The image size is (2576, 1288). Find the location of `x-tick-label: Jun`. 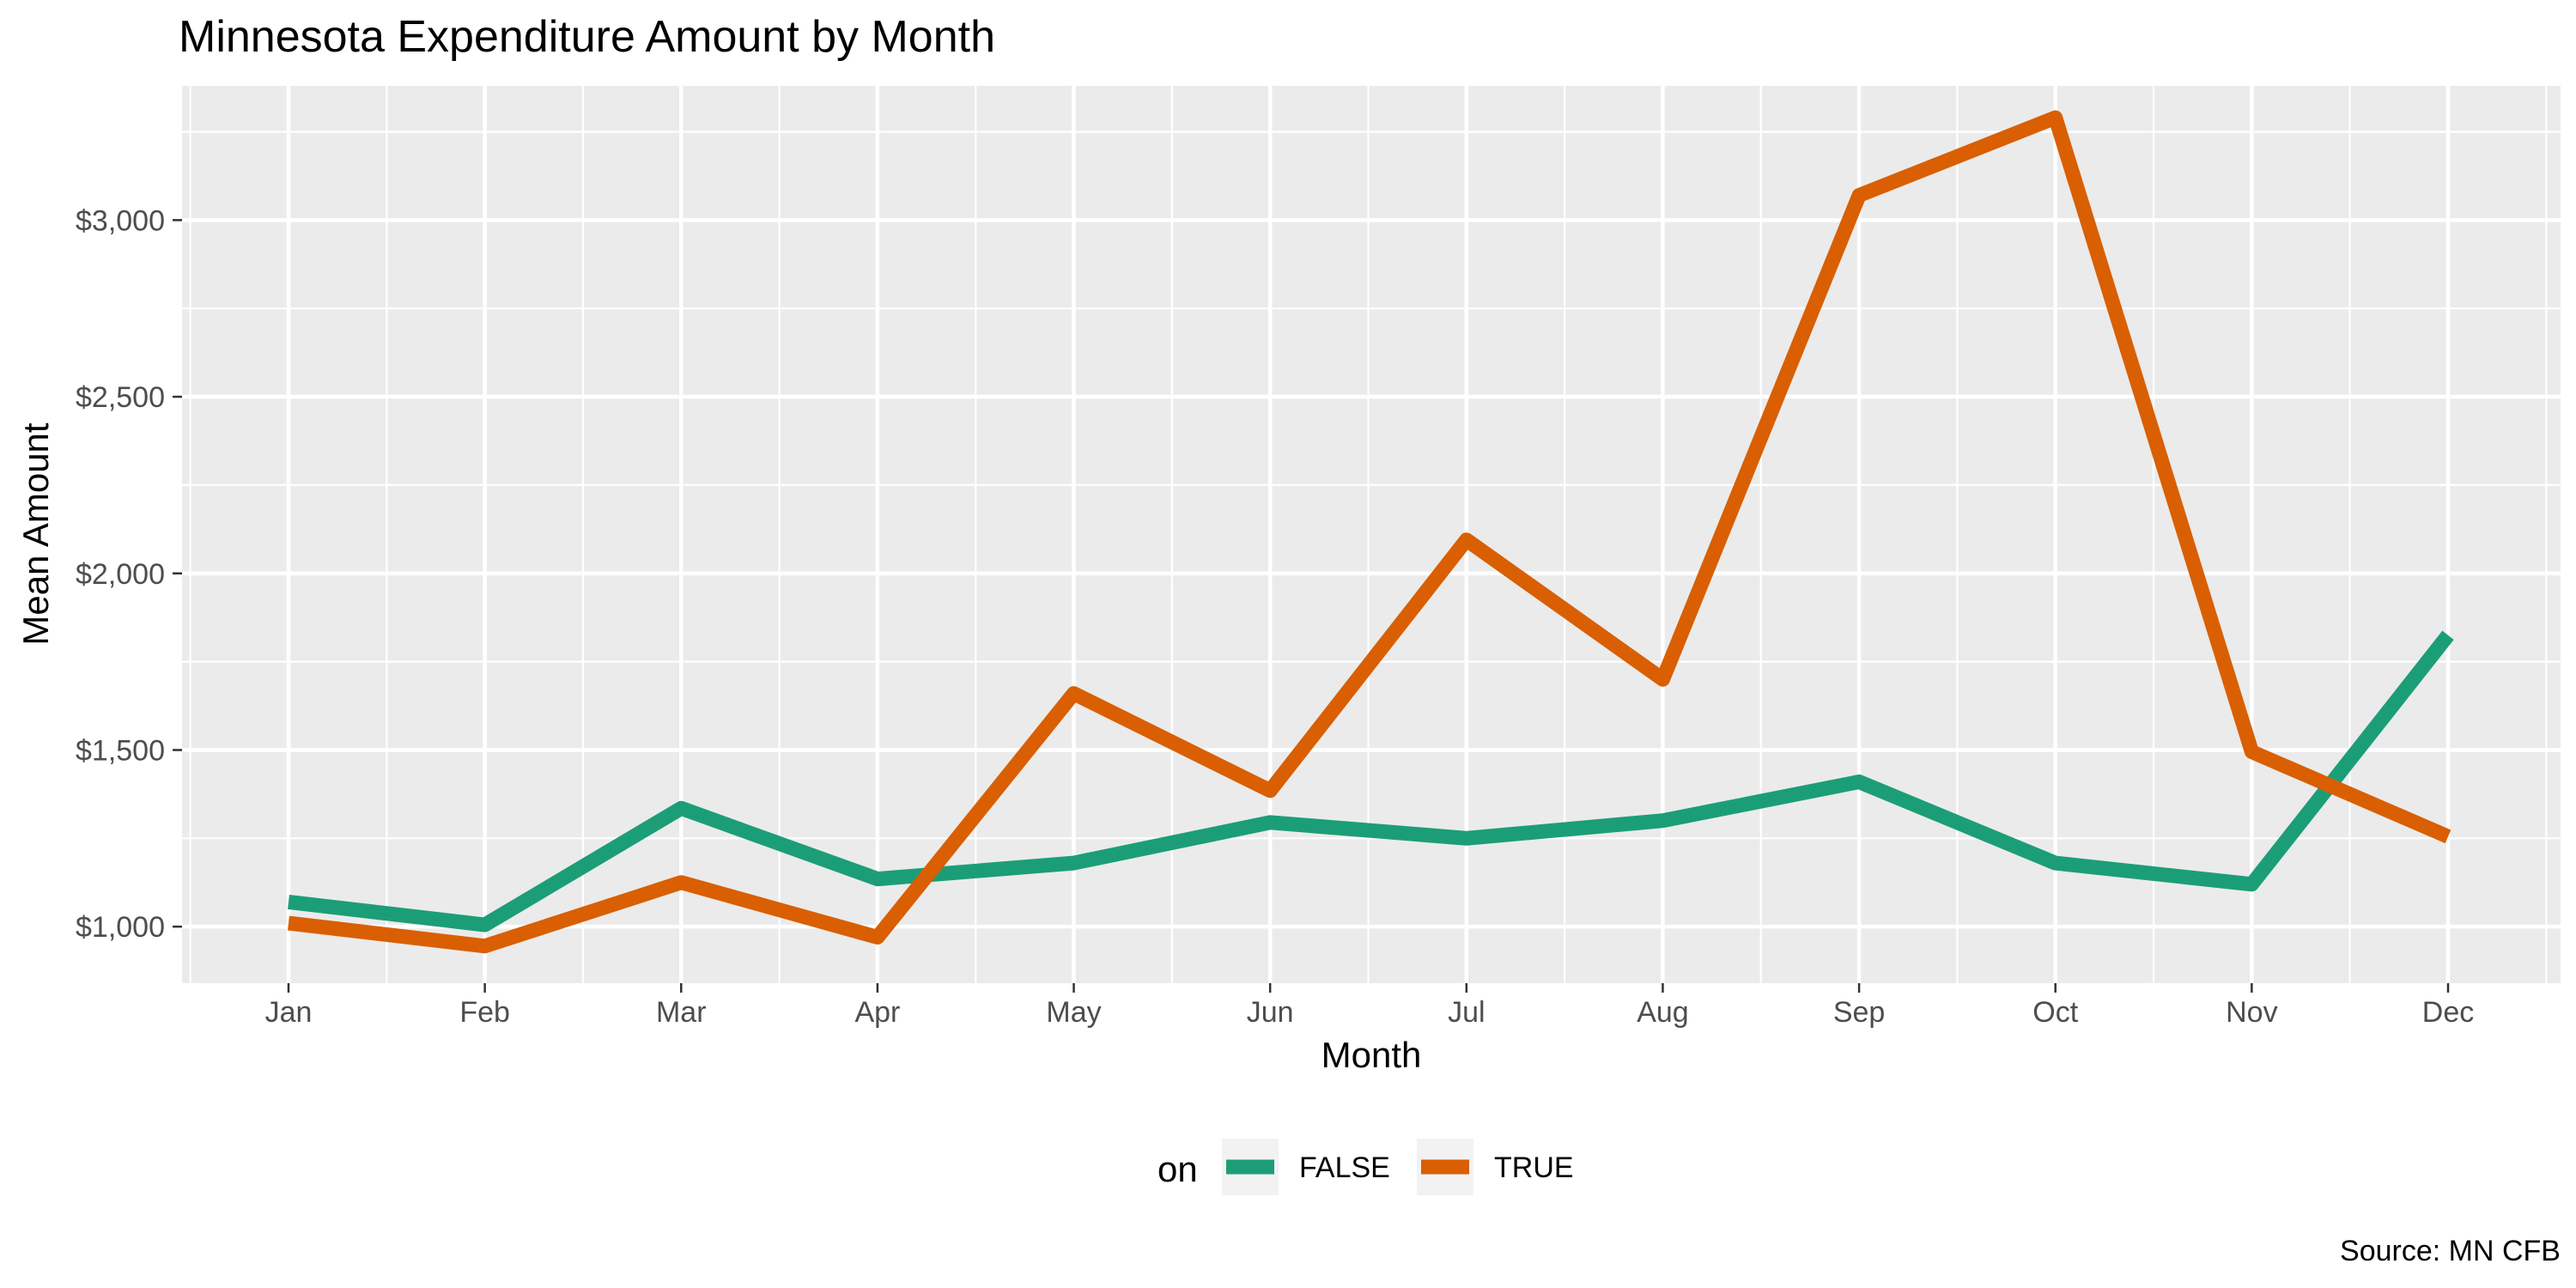

x-tick-label: Jun is located at coordinates (1270, 1013).